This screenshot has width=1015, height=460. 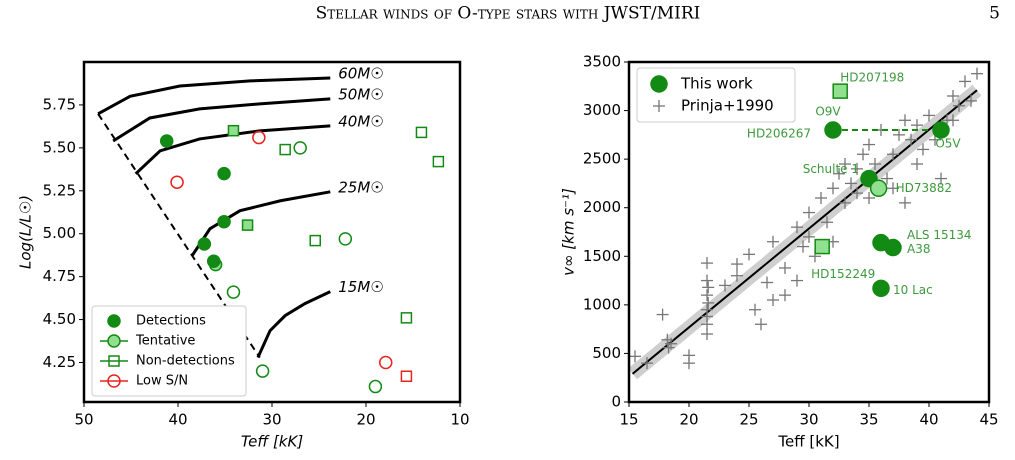 What do you see at coordinates (602, 304) in the screenshot?
I see `y-tick-label: 1000` at bounding box center [602, 304].